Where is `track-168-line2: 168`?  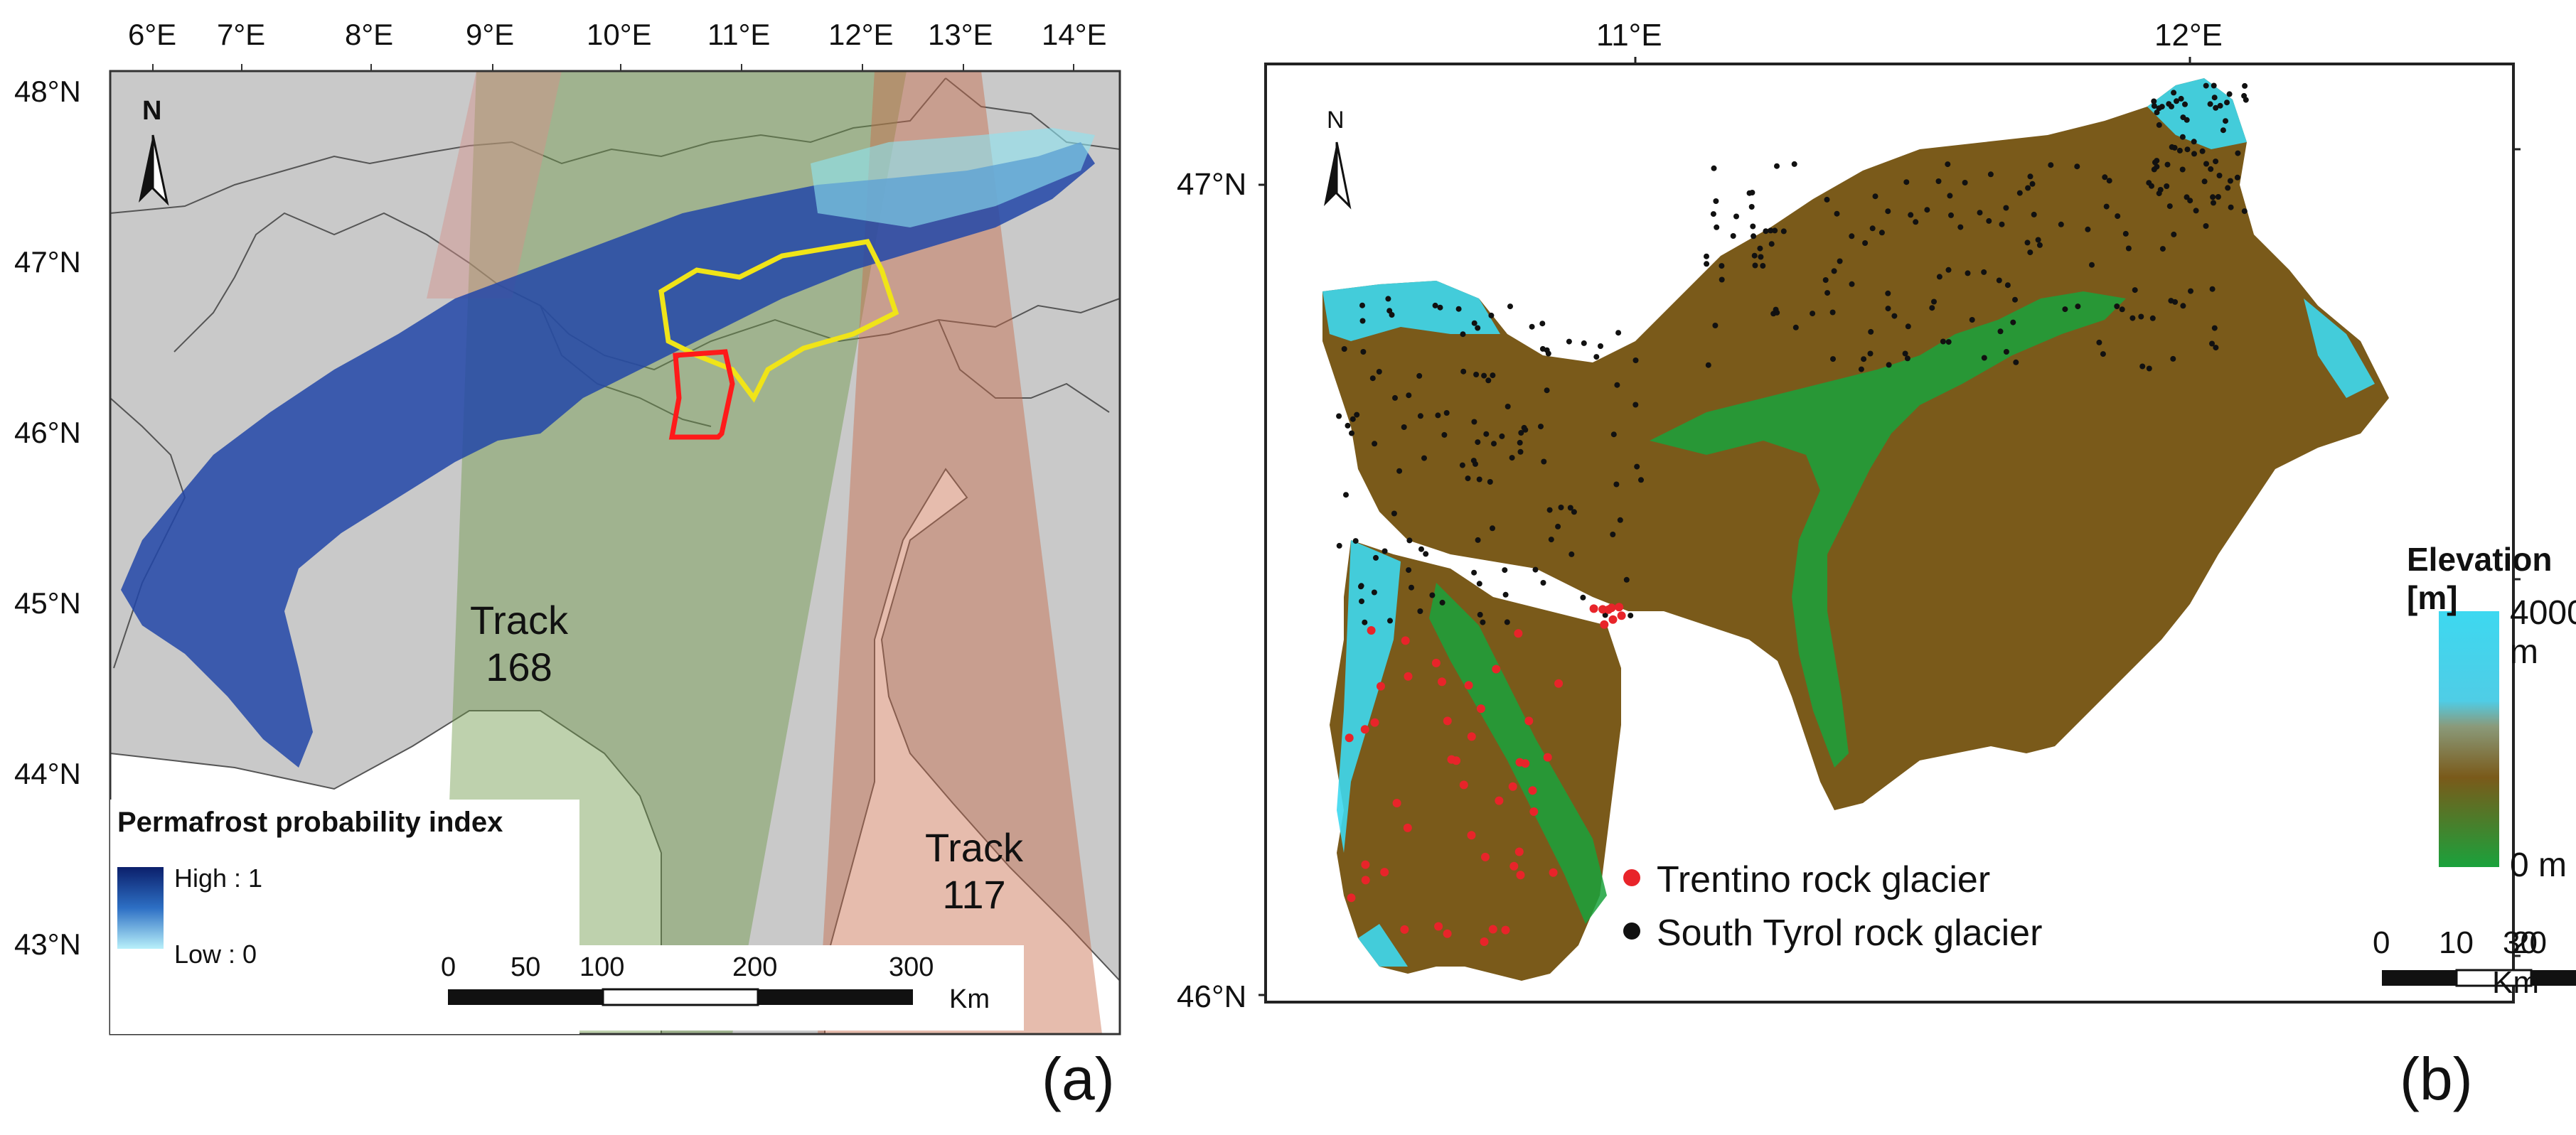 track-168-line2: 168 is located at coordinates (519, 667).